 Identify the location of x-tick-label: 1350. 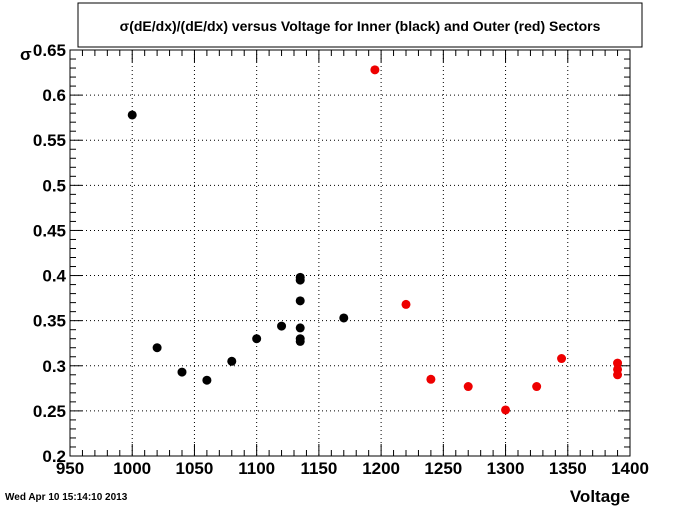
(568, 468).